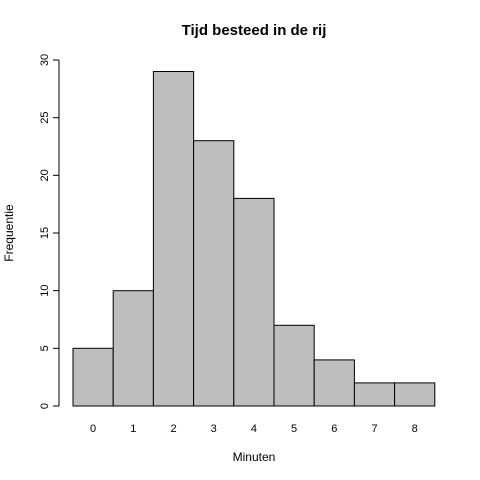 Image resolution: width=480 pixels, height=480 pixels. I want to click on y-axis: 0 5 10 15 20 25 30, so click(49, 231).